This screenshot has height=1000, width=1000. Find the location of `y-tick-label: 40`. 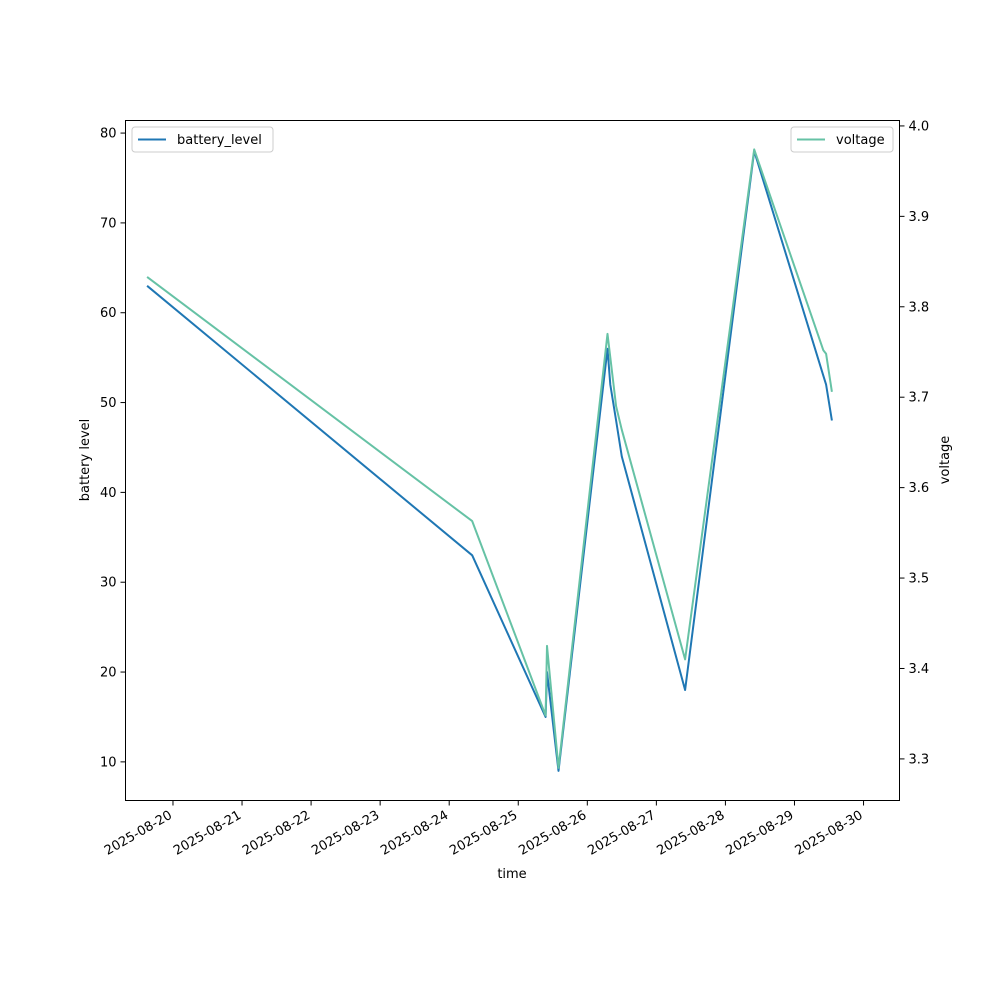

y-tick-label: 40 is located at coordinates (108, 493).